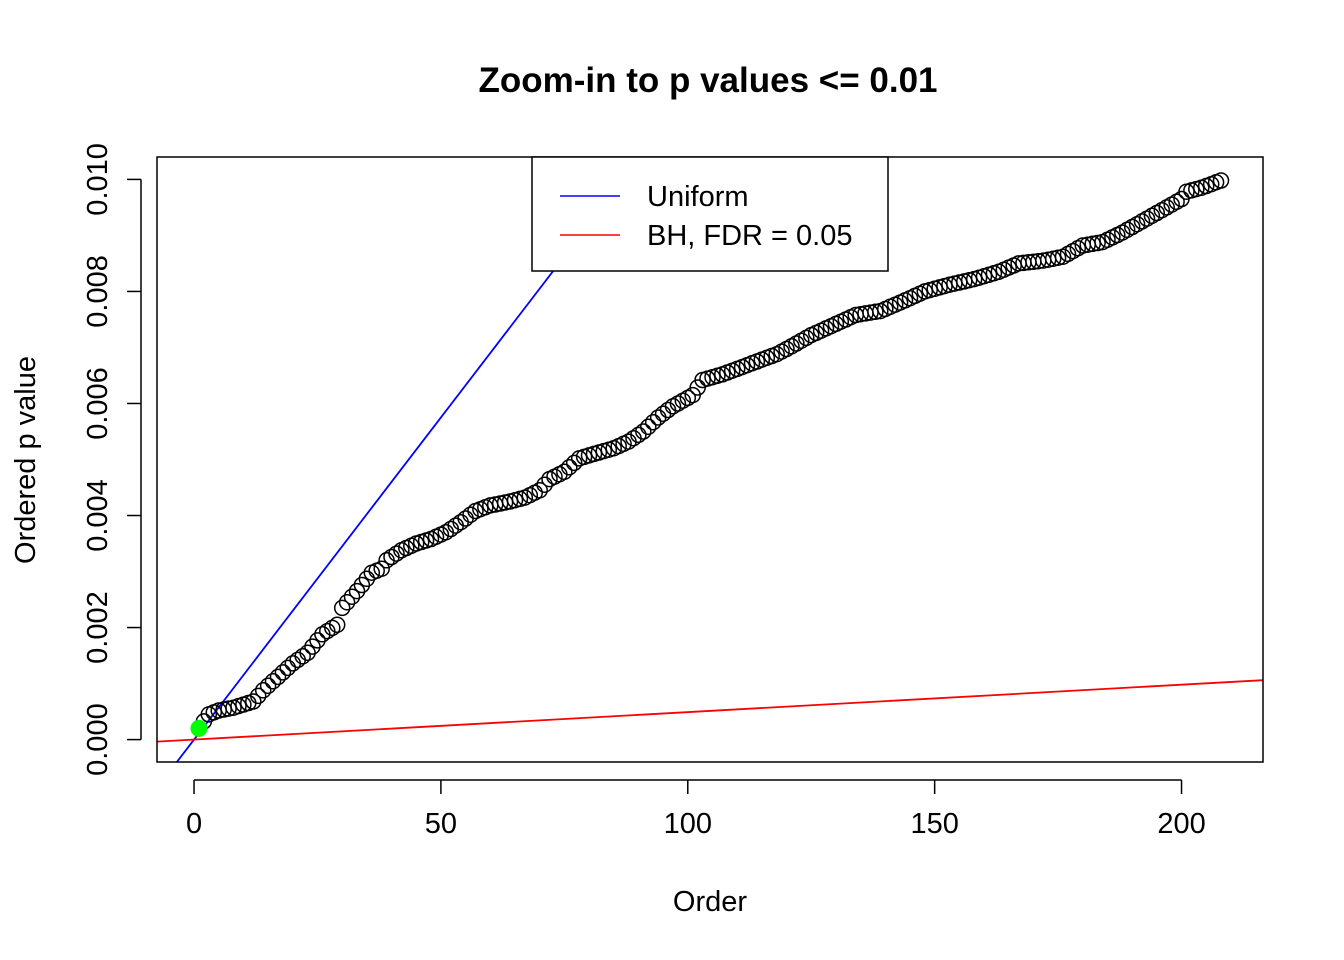 Image resolution: width=1344 pixels, height=960 pixels. I want to click on y-tick-label: 0.010, so click(98, 179).